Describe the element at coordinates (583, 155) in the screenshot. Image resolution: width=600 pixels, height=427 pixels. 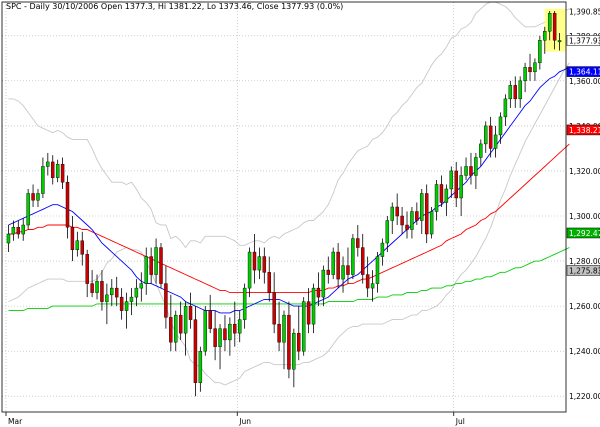
I see `value-tags: 1,377.93 1,364.11 1,338.21 1,292.47 1,275.83` at that location.